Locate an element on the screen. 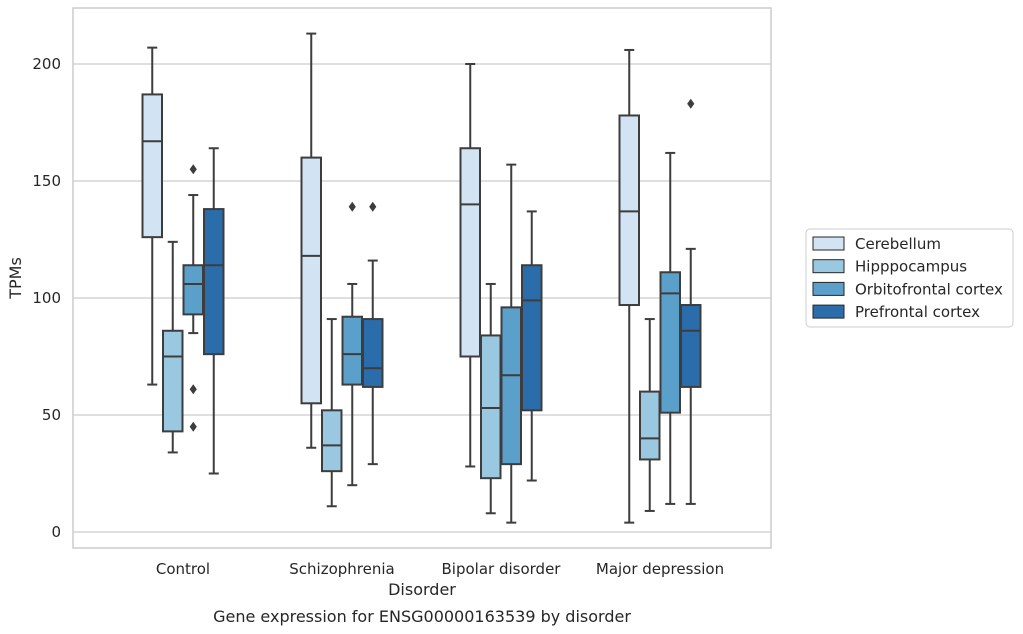  y-tick-label: 100 is located at coordinates (46, 298).